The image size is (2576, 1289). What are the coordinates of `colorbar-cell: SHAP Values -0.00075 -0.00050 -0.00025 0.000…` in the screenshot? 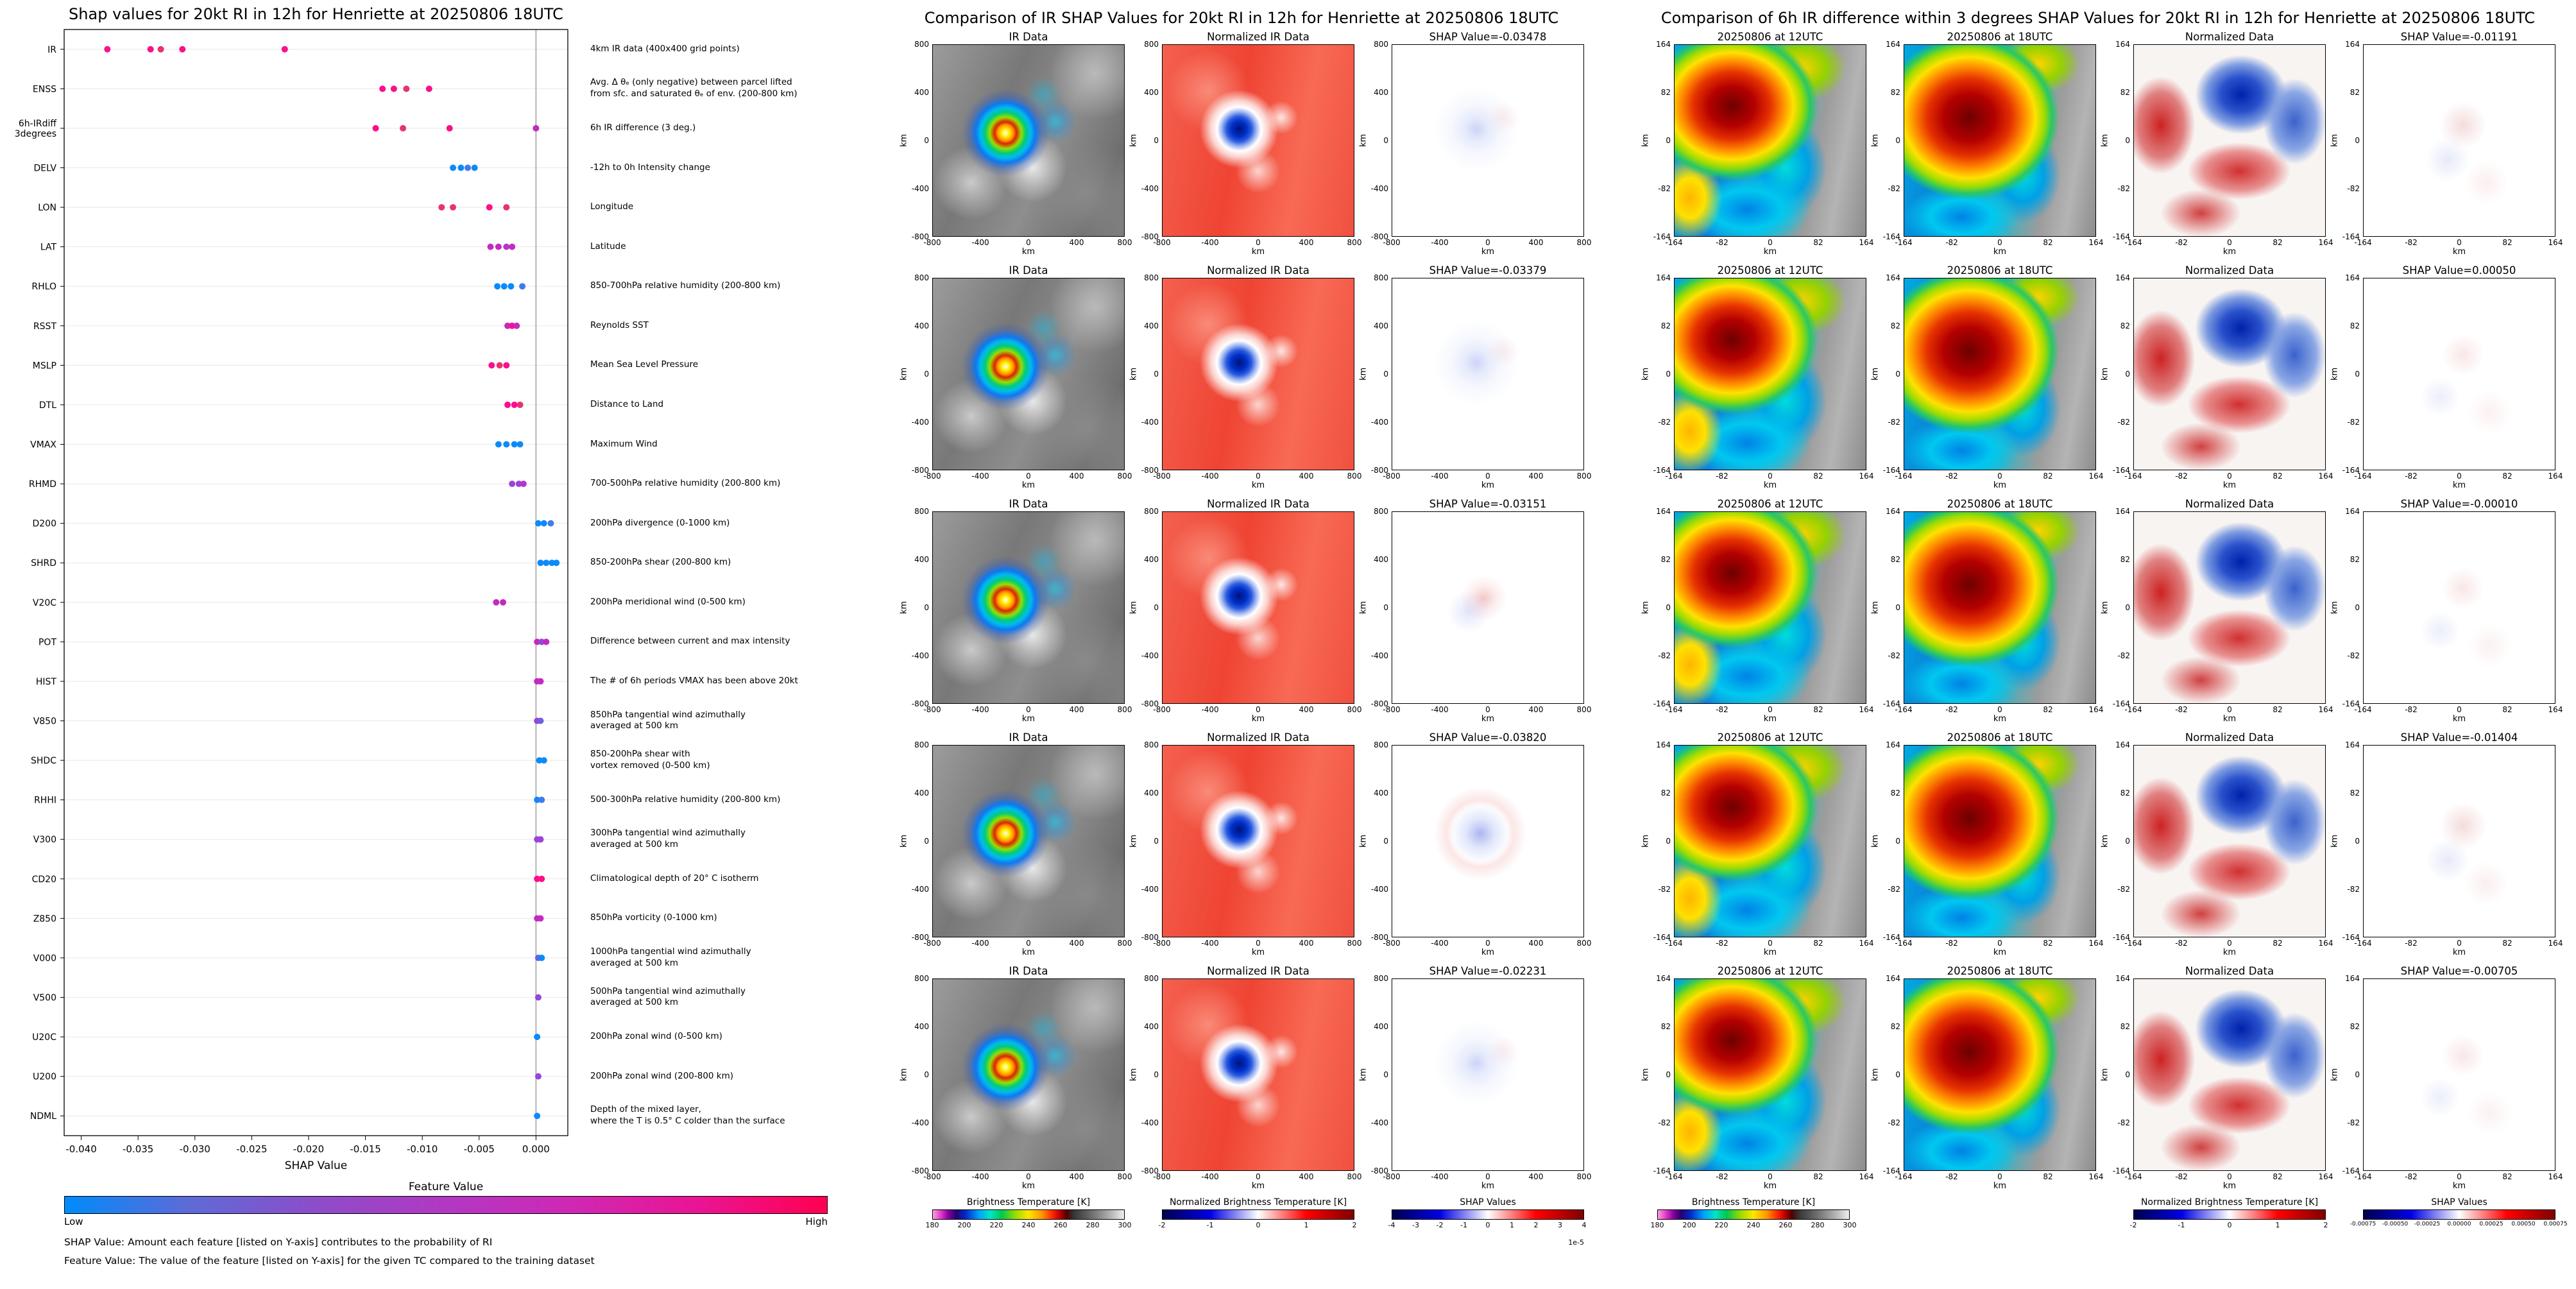 It's located at (2449, 1213).